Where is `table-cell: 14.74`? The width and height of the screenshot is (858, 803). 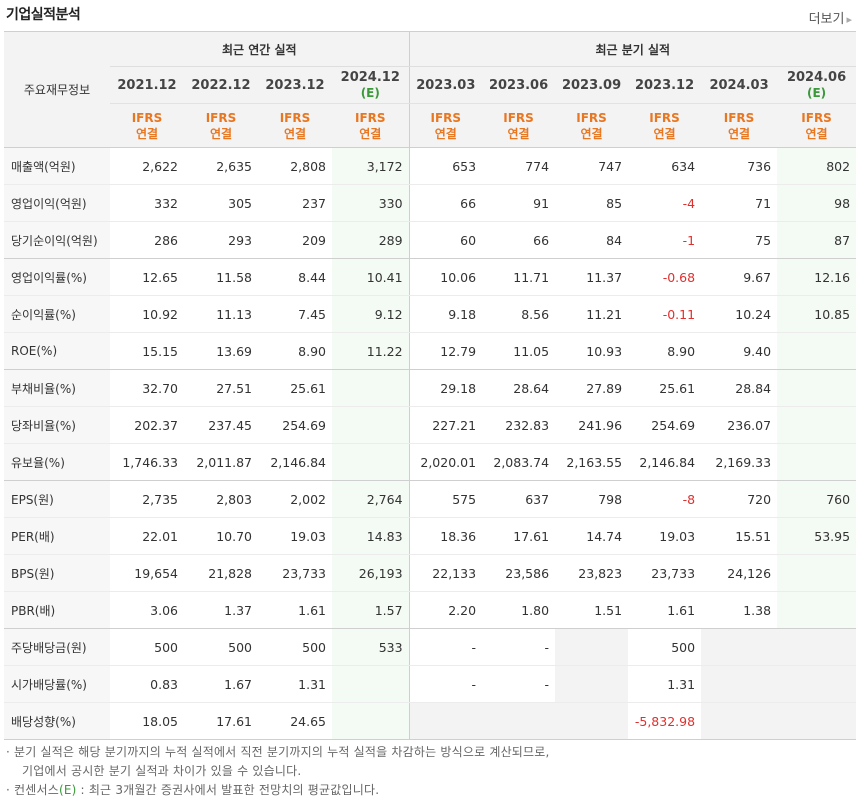
table-cell: 14.74 is located at coordinates (592, 536).